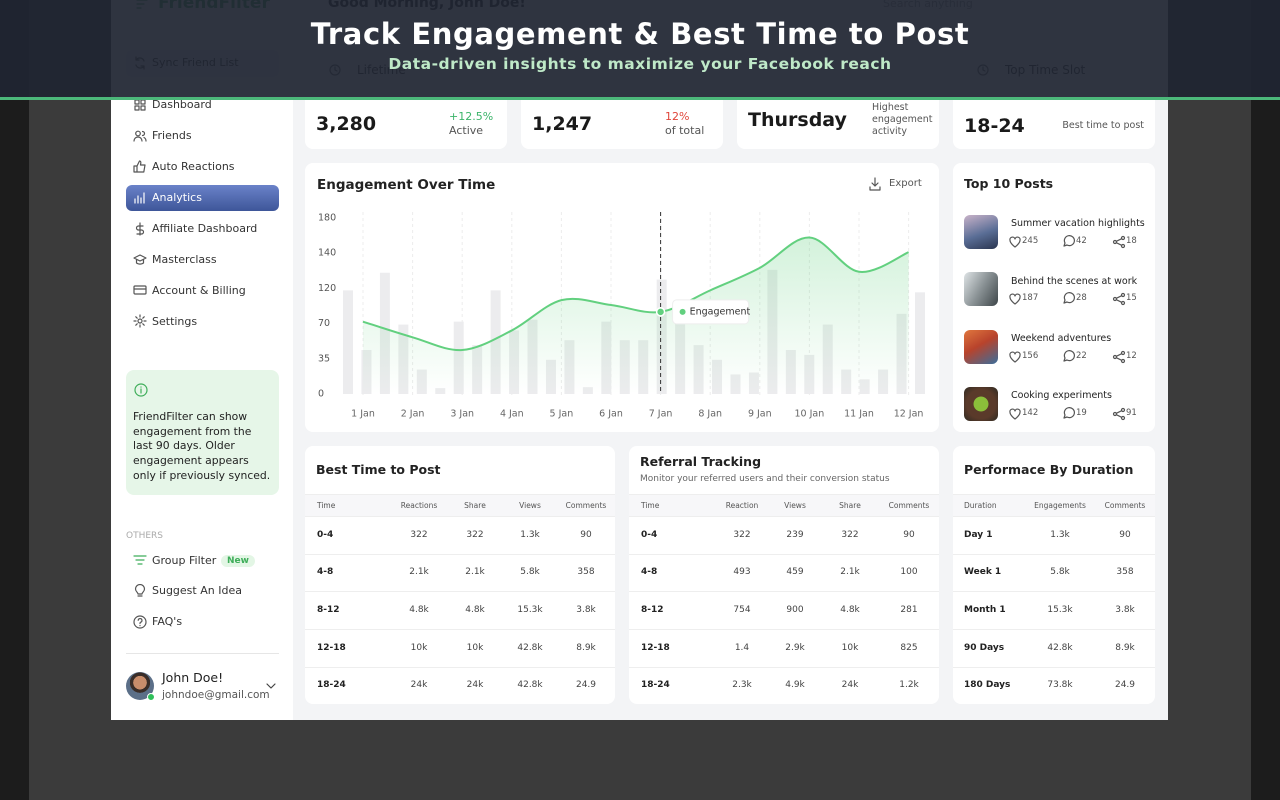  I want to click on table-cell: 825, so click(909, 647).